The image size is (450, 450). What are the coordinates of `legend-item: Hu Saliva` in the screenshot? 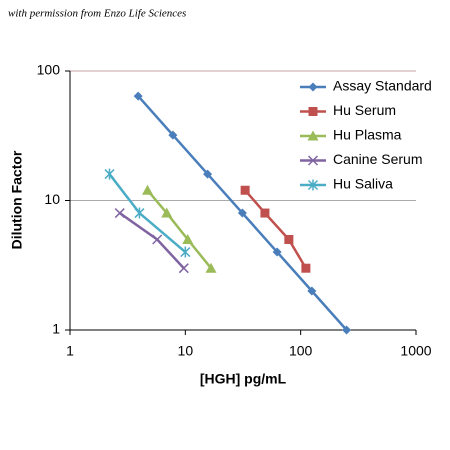 It's located at (346, 184).